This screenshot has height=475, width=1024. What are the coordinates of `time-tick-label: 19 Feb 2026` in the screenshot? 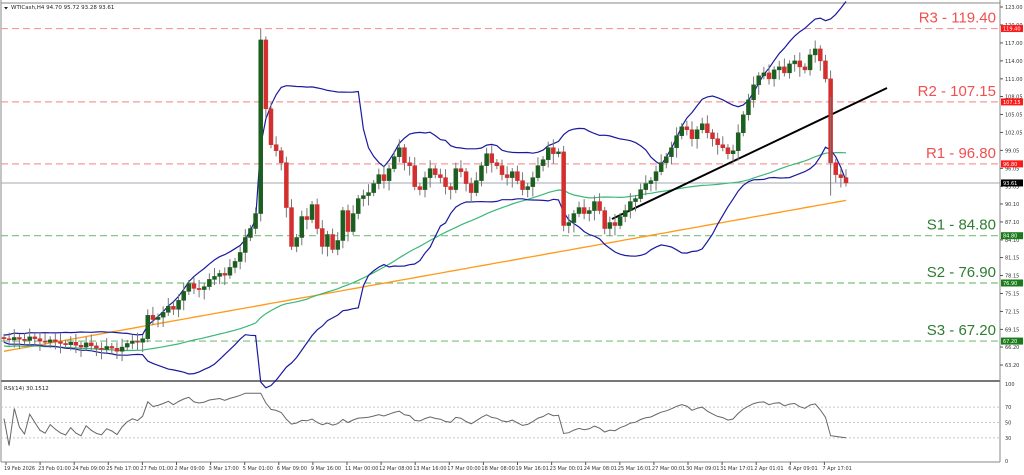 It's located at (19, 469).